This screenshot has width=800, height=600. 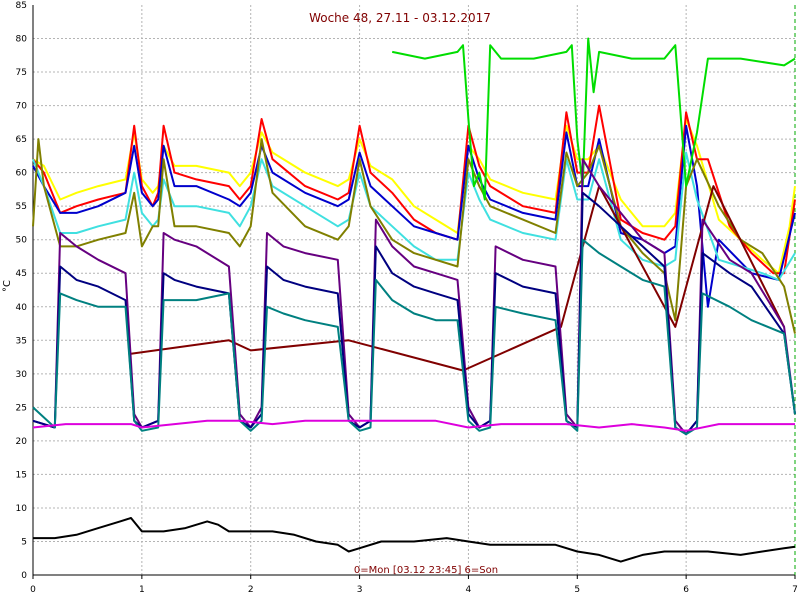 What do you see at coordinates (360, 590) in the screenshot?
I see `x-tick-label: 3` at bounding box center [360, 590].